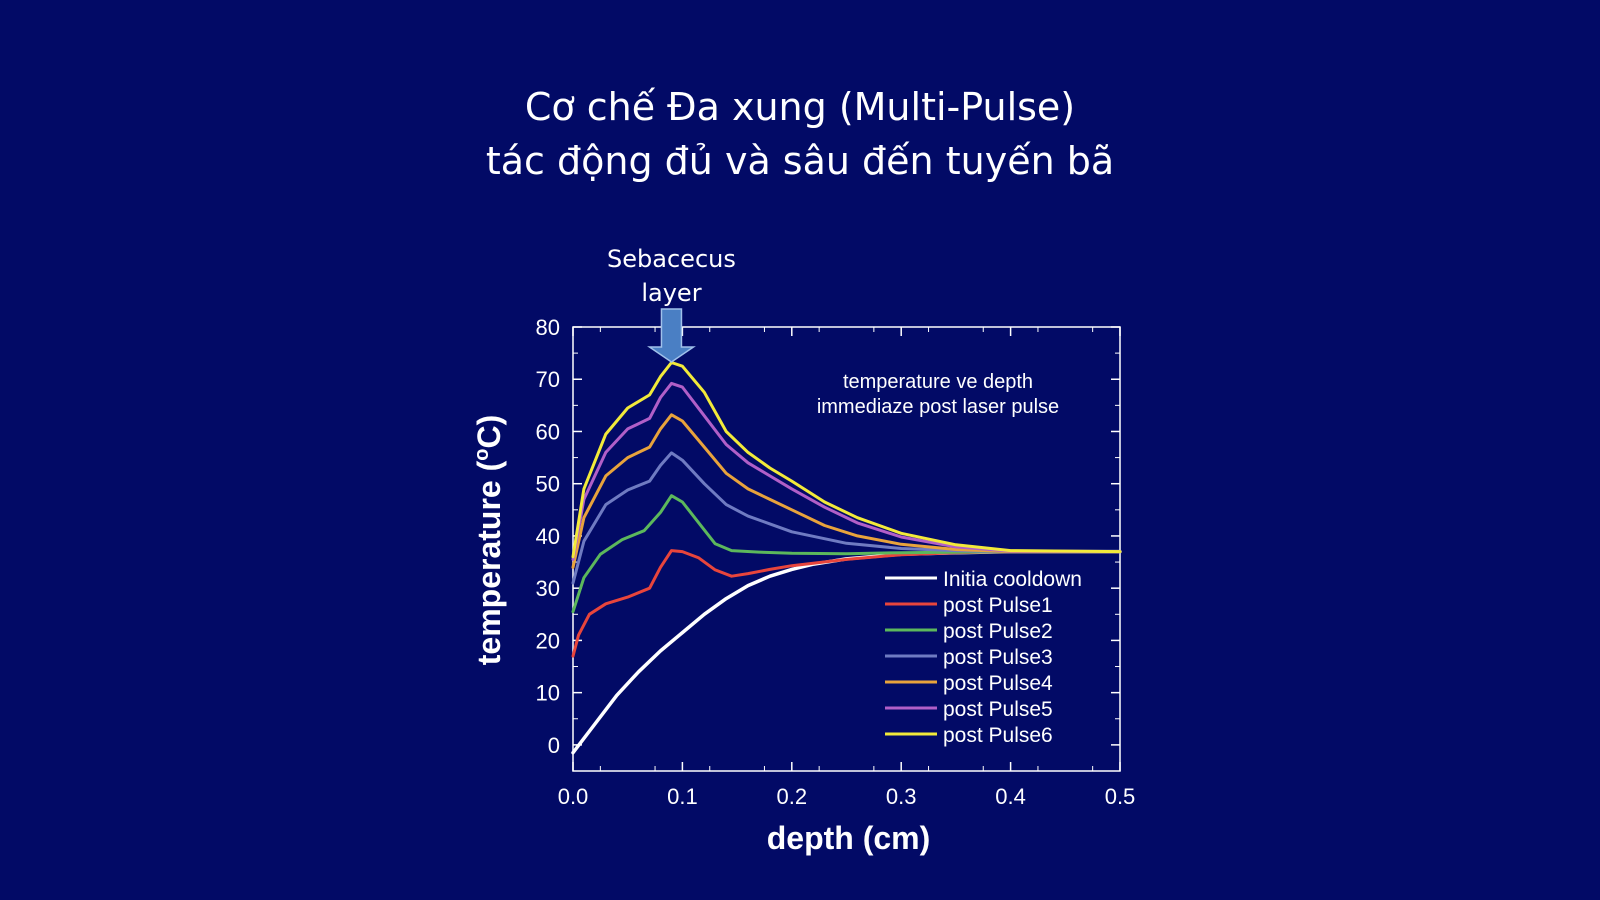 The image size is (1600, 900). What do you see at coordinates (548, 379) in the screenshot?
I see `y-tick-label: 70` at bounding box center [548, 379].